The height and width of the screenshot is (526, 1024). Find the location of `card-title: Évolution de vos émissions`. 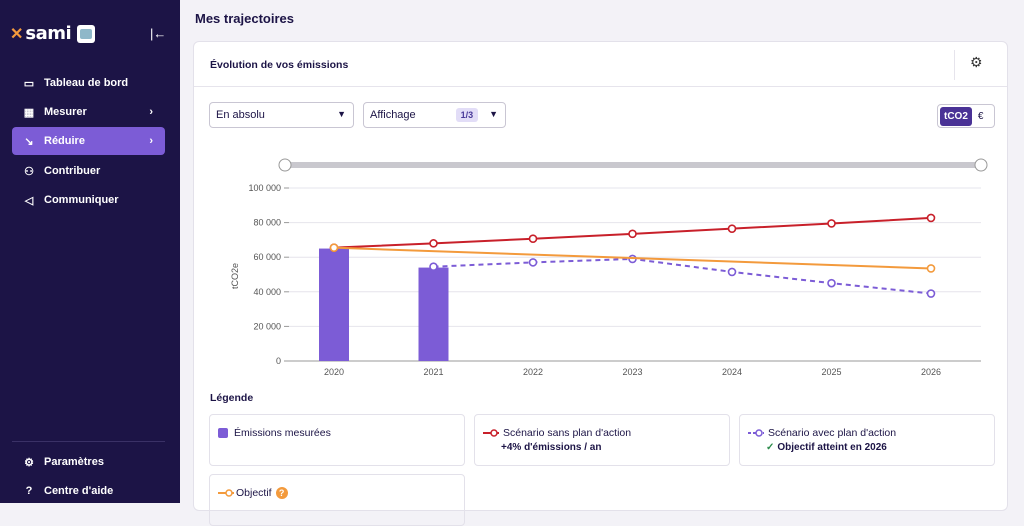

card-title: Évolution de vos émissions is located at coordinates (279, 65).